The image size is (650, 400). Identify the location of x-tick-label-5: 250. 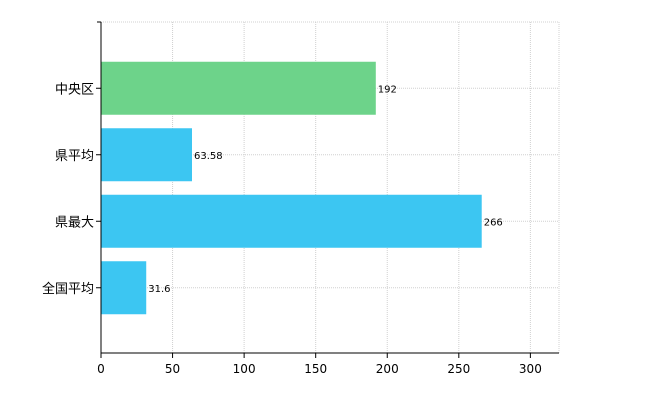
(458, 369).